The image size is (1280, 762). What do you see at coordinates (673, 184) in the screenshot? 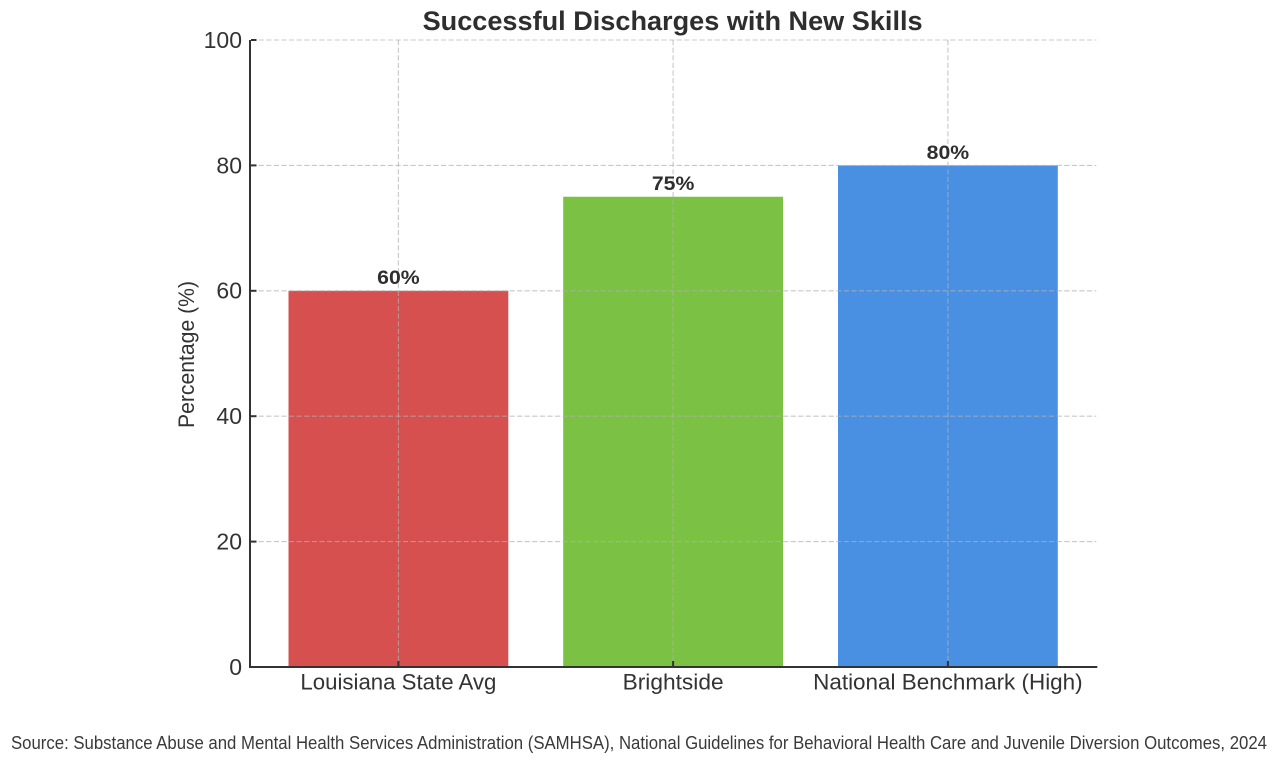
I see `svg-text: 75%` at bounding box center [673, 184].